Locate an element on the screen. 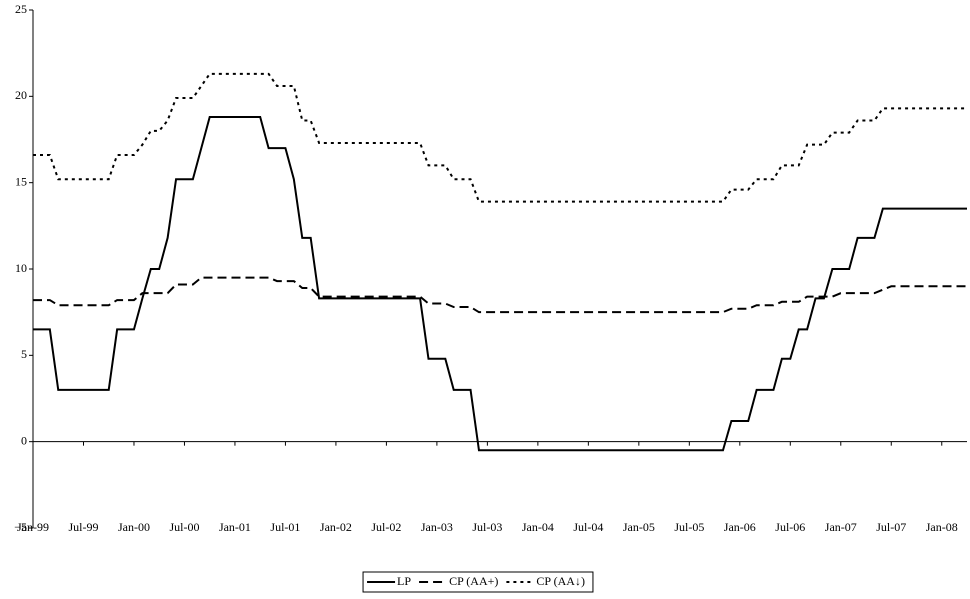 This screenshot has width=970, height=599. y-tick-label: −5 is located at coordinates (20, 527).